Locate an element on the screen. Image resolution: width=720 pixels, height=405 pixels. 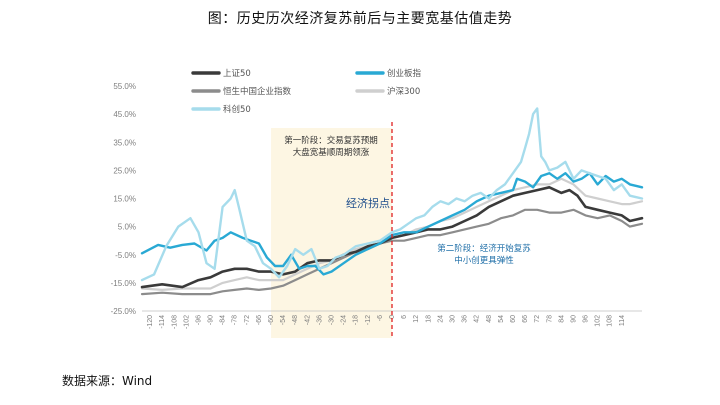
x-tick-label: -42 is located at coordinates (307, 320).